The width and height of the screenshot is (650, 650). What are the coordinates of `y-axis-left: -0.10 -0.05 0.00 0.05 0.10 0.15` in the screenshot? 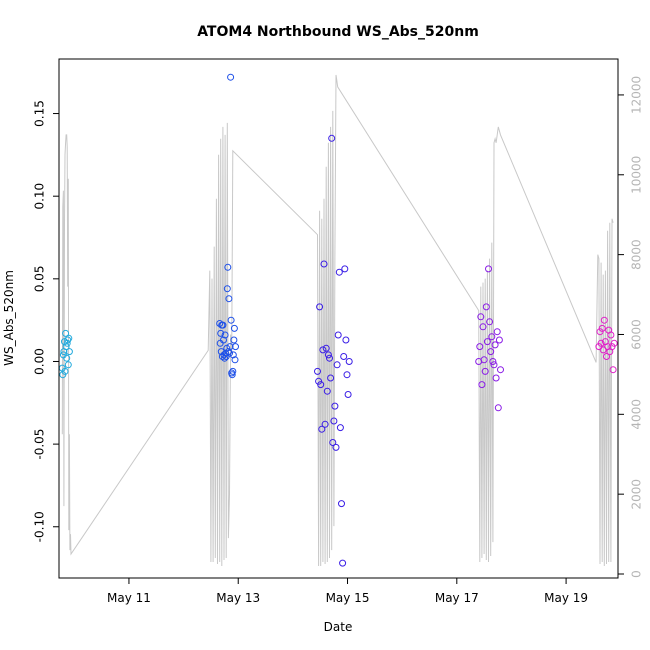 It's located at (45, 321).